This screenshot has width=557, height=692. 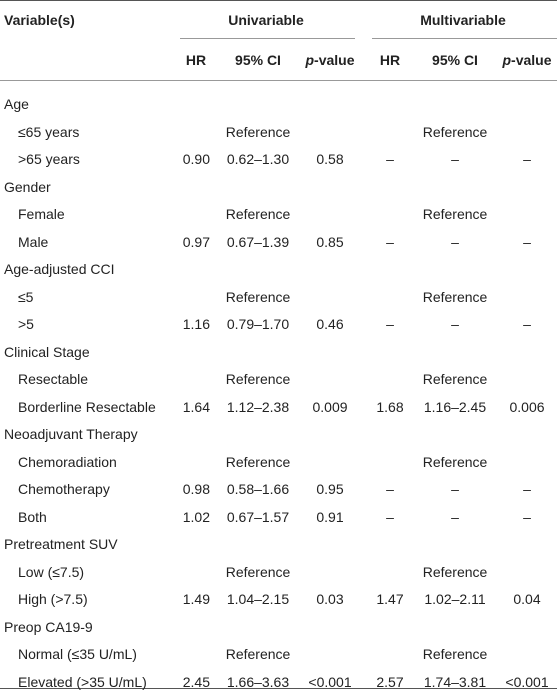 I want to click on cell: 0.67–1.39, so click(x=258, y=241).